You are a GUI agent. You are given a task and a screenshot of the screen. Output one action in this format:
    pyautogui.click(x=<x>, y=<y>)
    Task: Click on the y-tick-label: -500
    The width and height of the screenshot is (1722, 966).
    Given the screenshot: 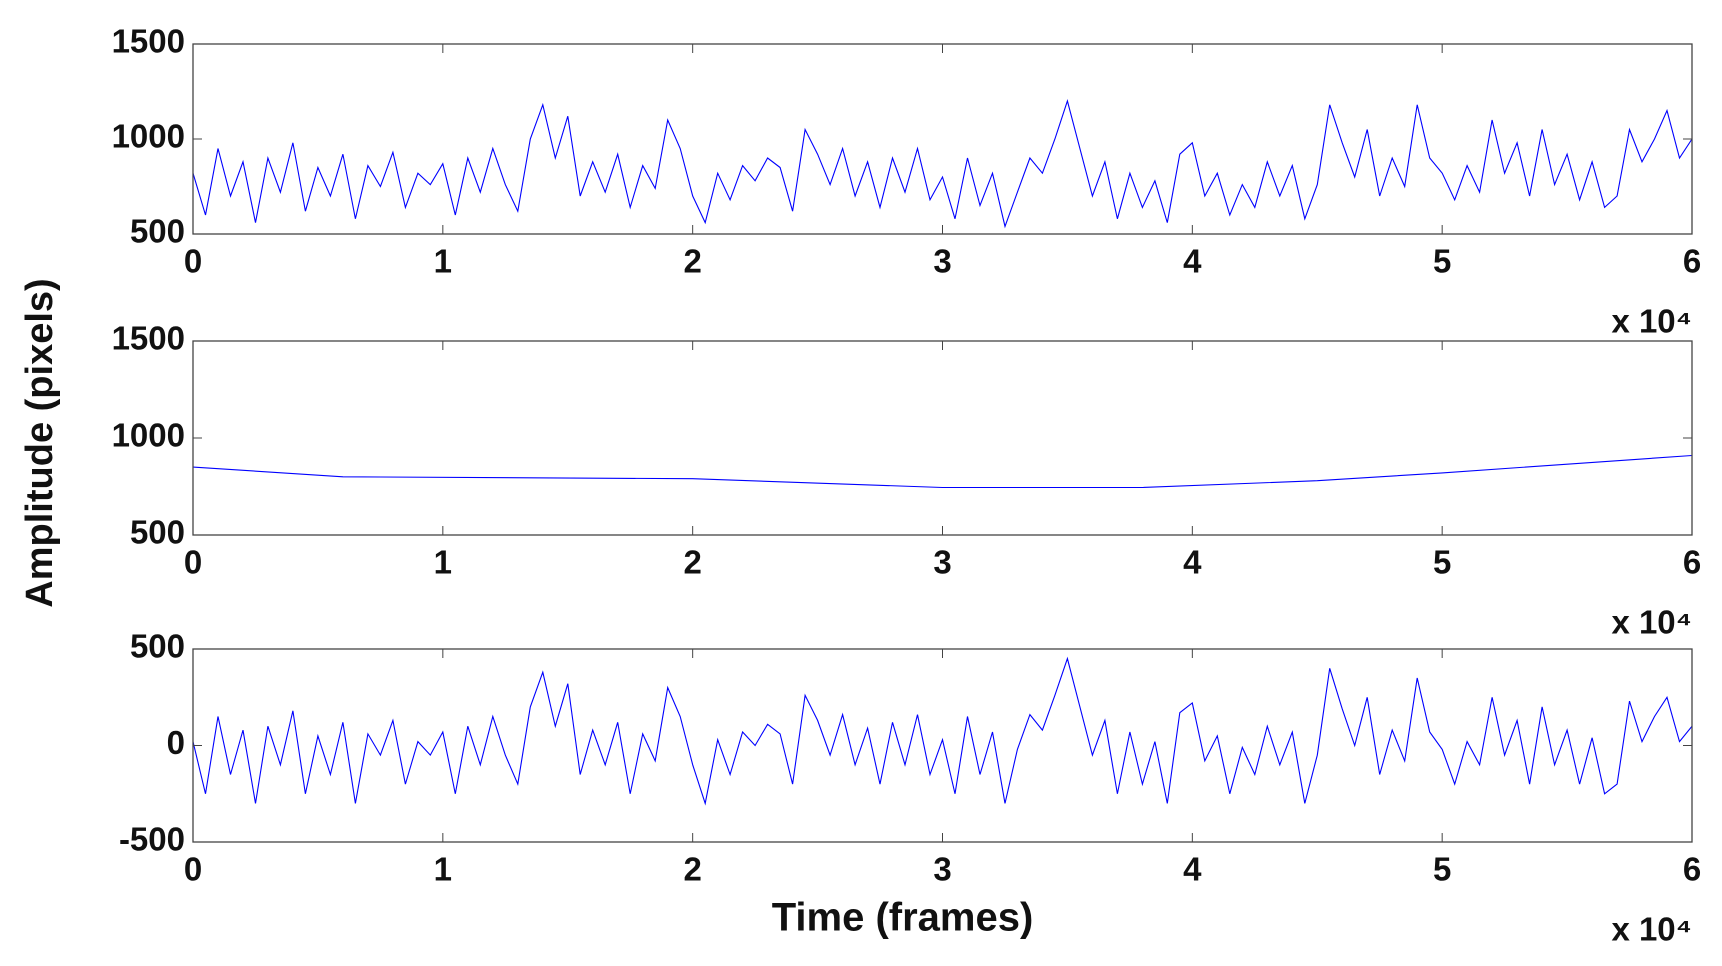 What is the action you would take?
    pyautogui.click(x=152, y=839)
    